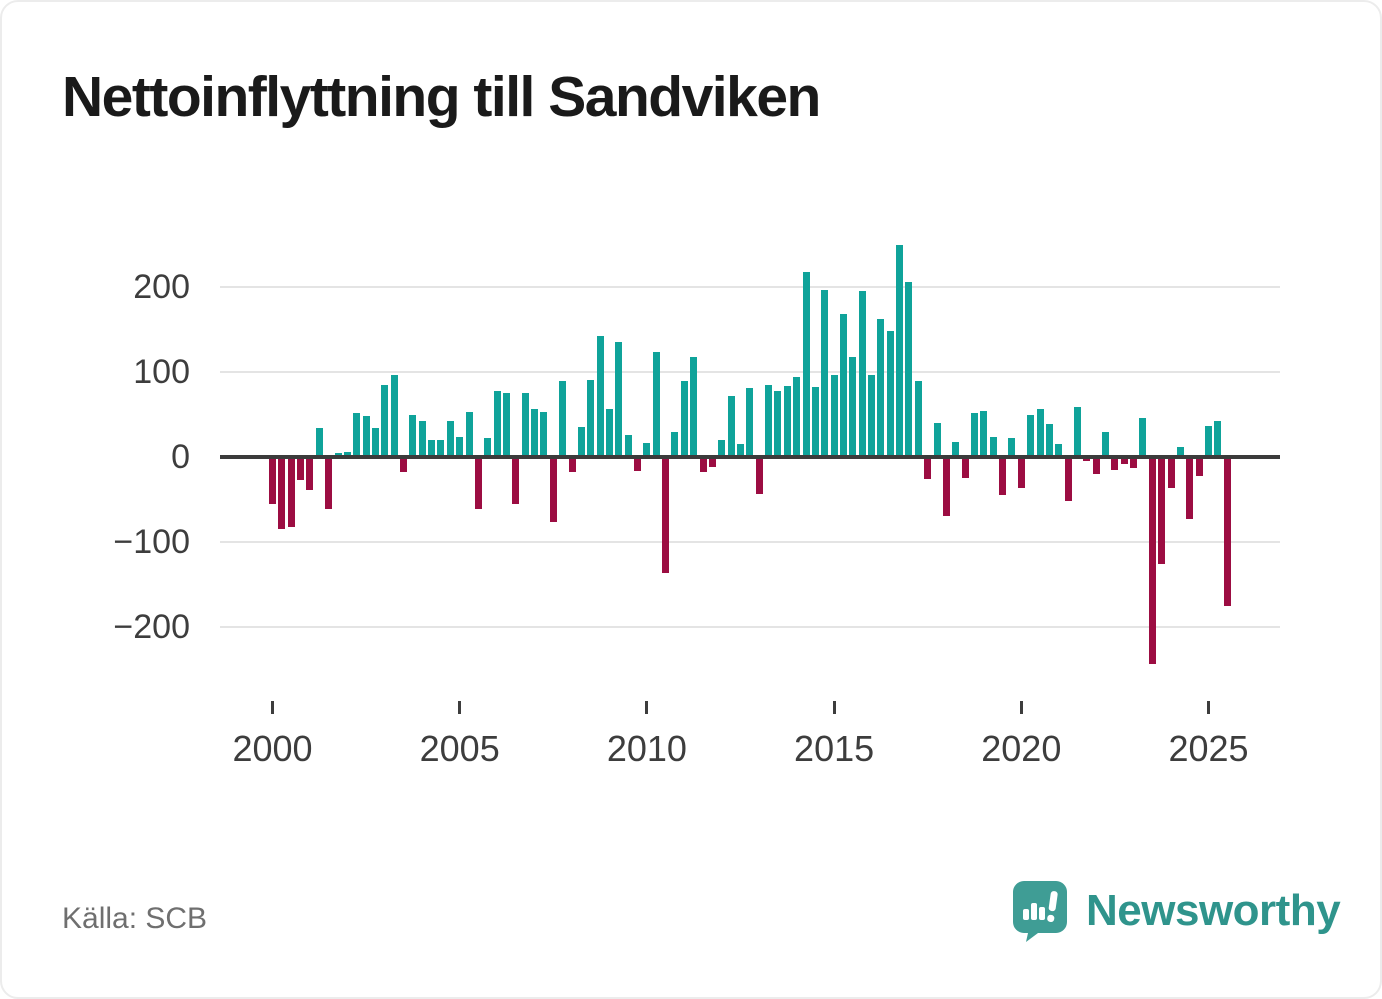 Image resolution: width=1382 pixels, height=999 pixels. I want to click on bar-2015-q4, so click(862, 374).